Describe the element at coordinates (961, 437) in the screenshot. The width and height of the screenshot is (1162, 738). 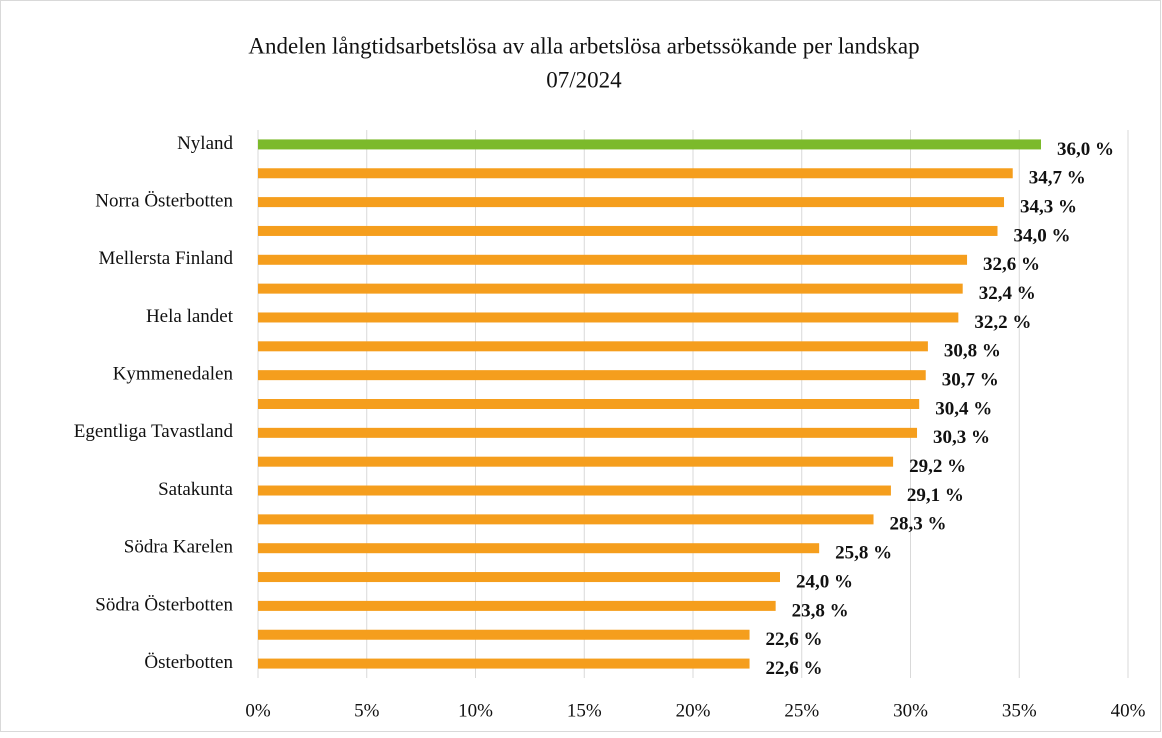
I see `value-label: 30,3 %` at that location.